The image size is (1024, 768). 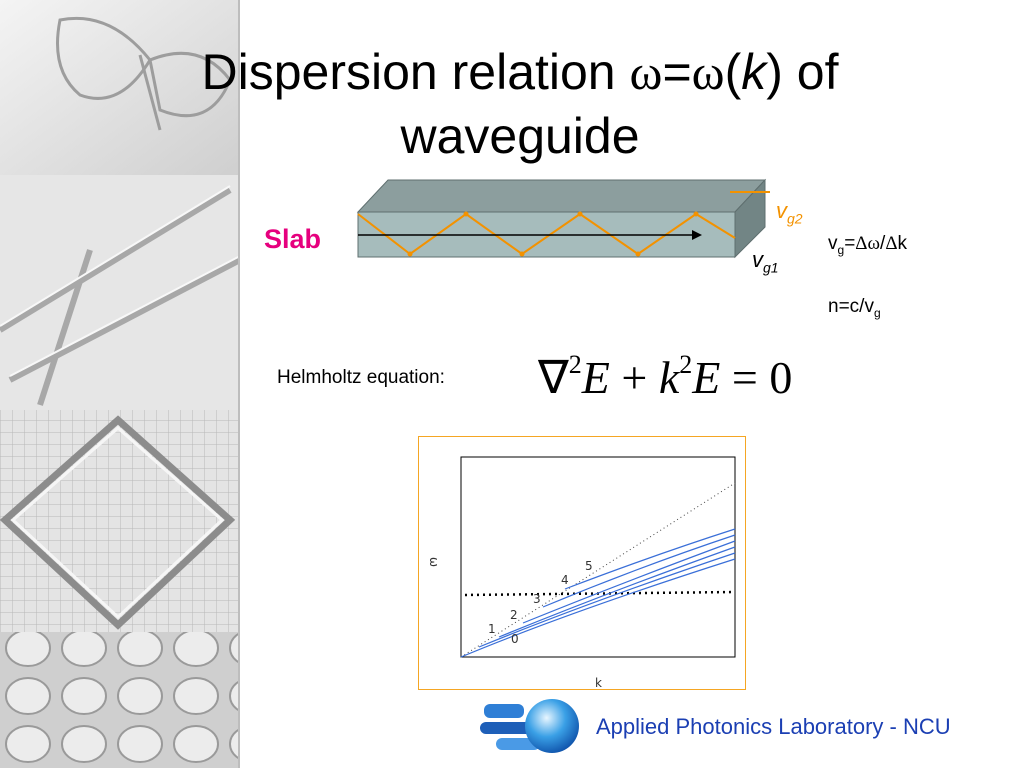 I want to click on helmholtz-equation: ∇2E + k2E = 0, so click(x=665, y=376).